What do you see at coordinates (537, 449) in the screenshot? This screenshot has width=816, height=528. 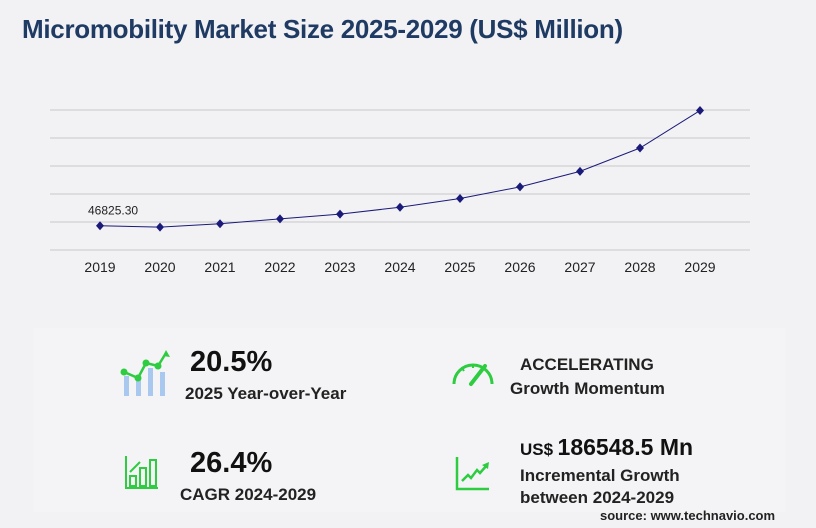 I see `currency-prefix: US$` at bounding box center [537, 449].